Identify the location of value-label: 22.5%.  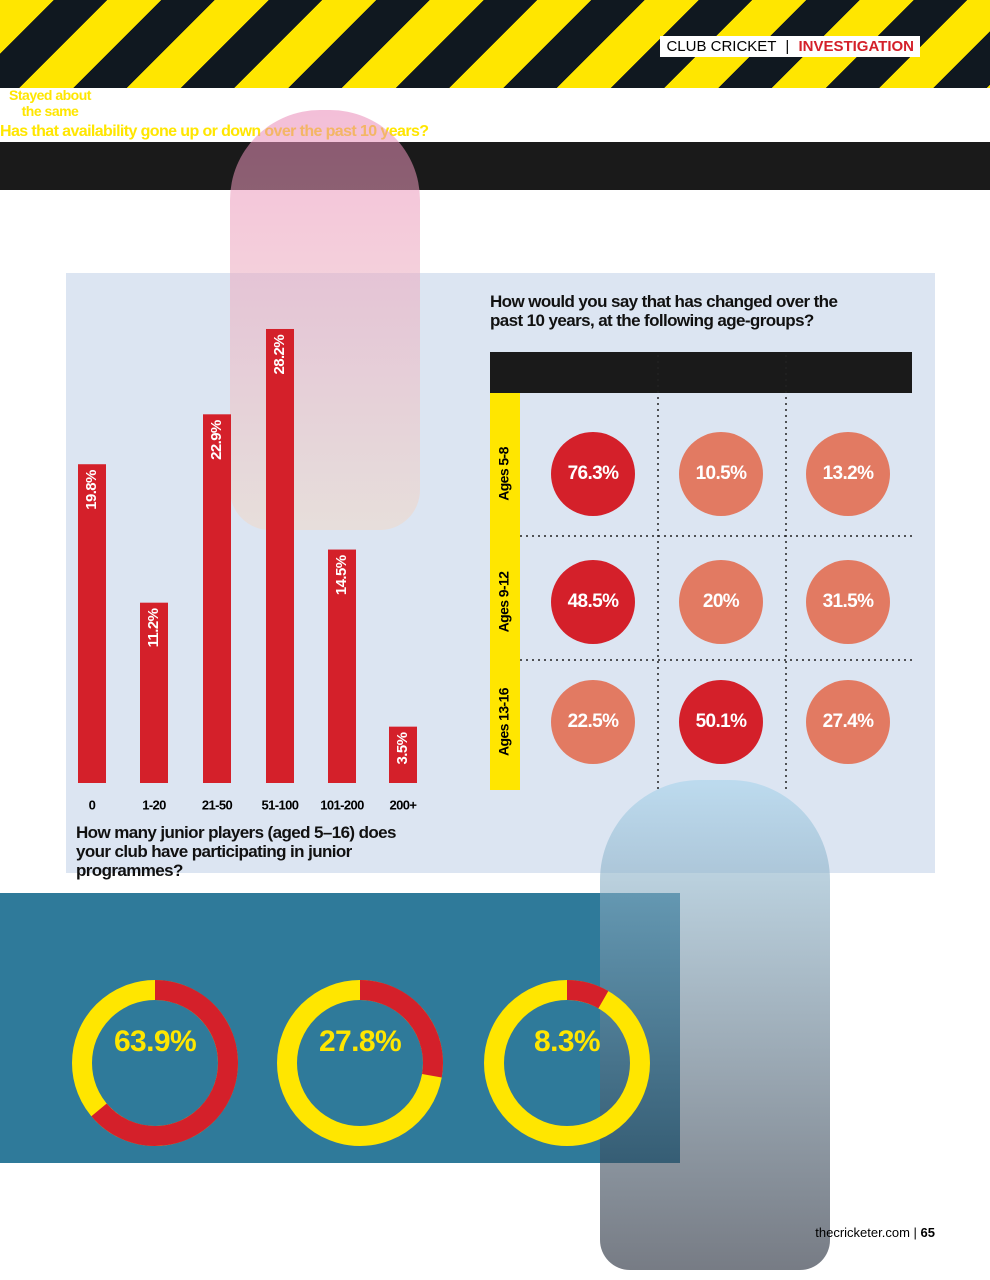
(594, 721).